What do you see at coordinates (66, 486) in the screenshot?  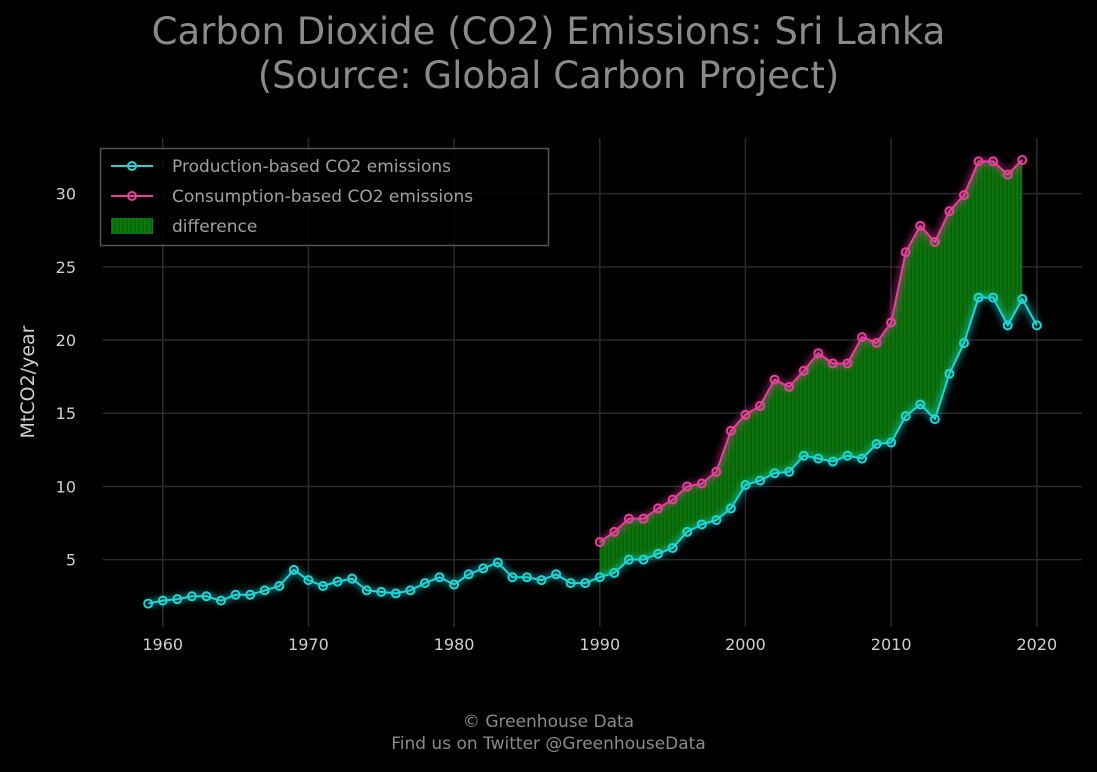 I see `y-tick-label: 10` at bounding box center [66, 486].